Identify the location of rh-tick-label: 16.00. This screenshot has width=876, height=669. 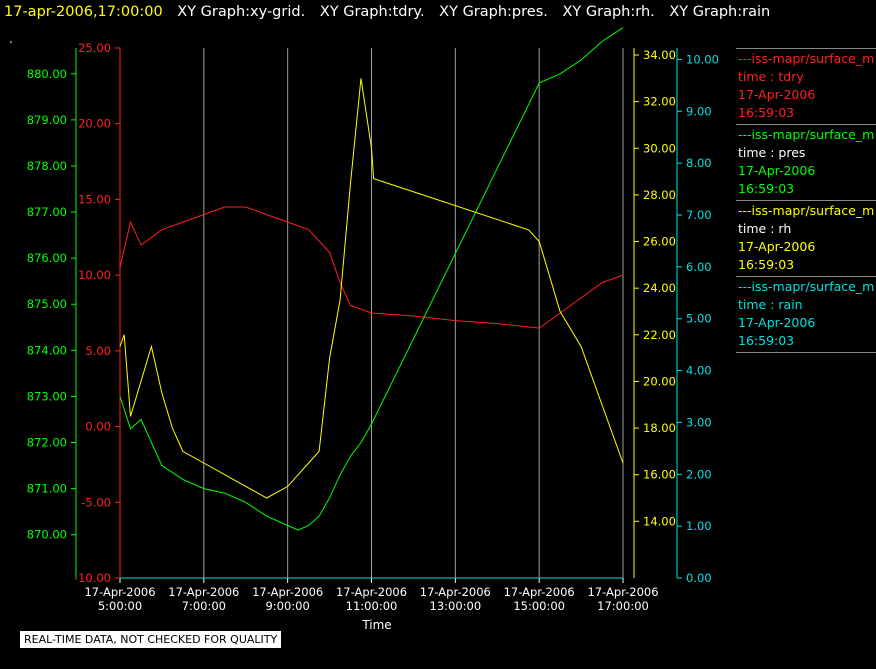
(659, 475).